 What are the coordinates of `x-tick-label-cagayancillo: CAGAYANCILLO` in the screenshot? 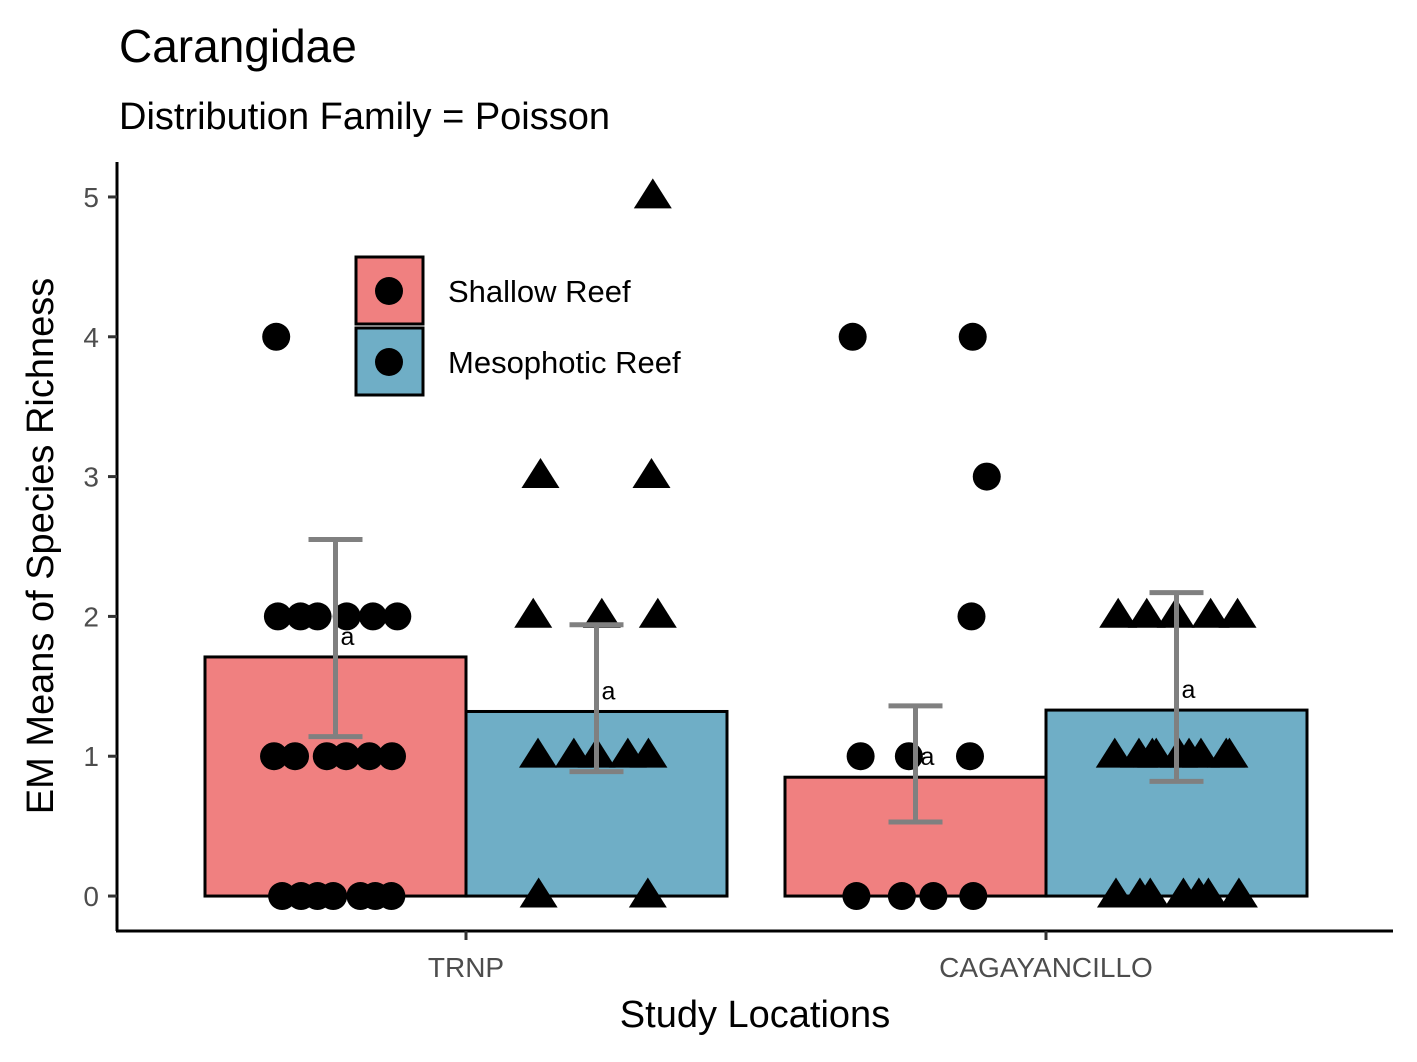 It's located at (1046, 967).